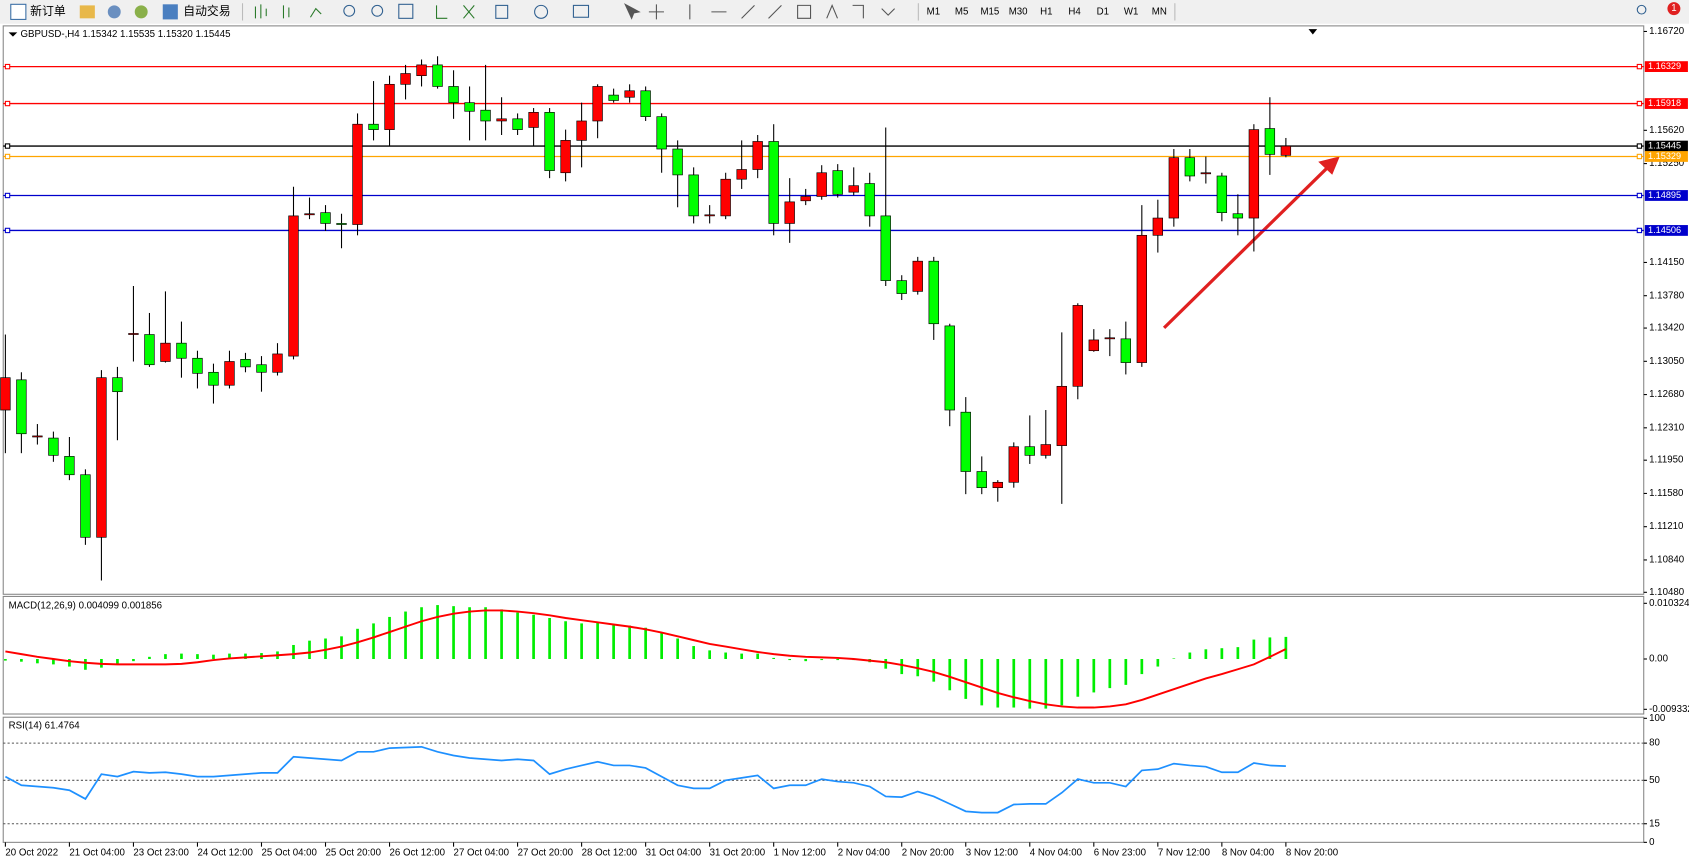  I want to click on y-tick-label: 100, so click(1657, 718).